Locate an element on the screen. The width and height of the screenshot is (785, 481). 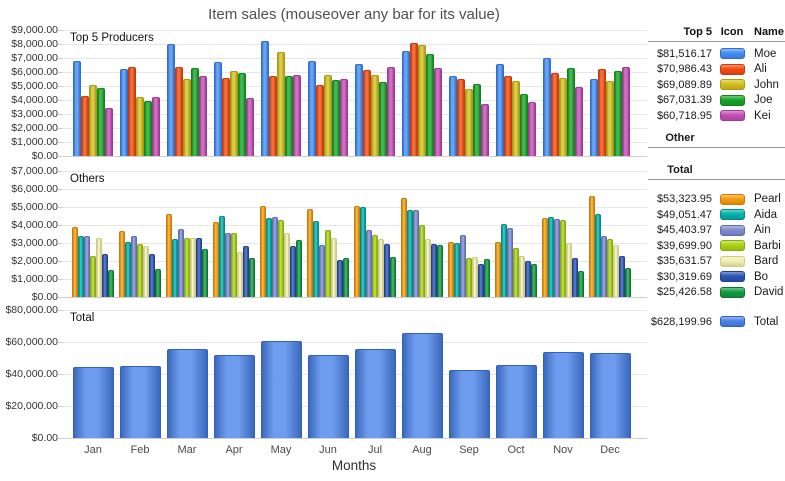
bar-bard-apr is located at coordinates (240, 274).